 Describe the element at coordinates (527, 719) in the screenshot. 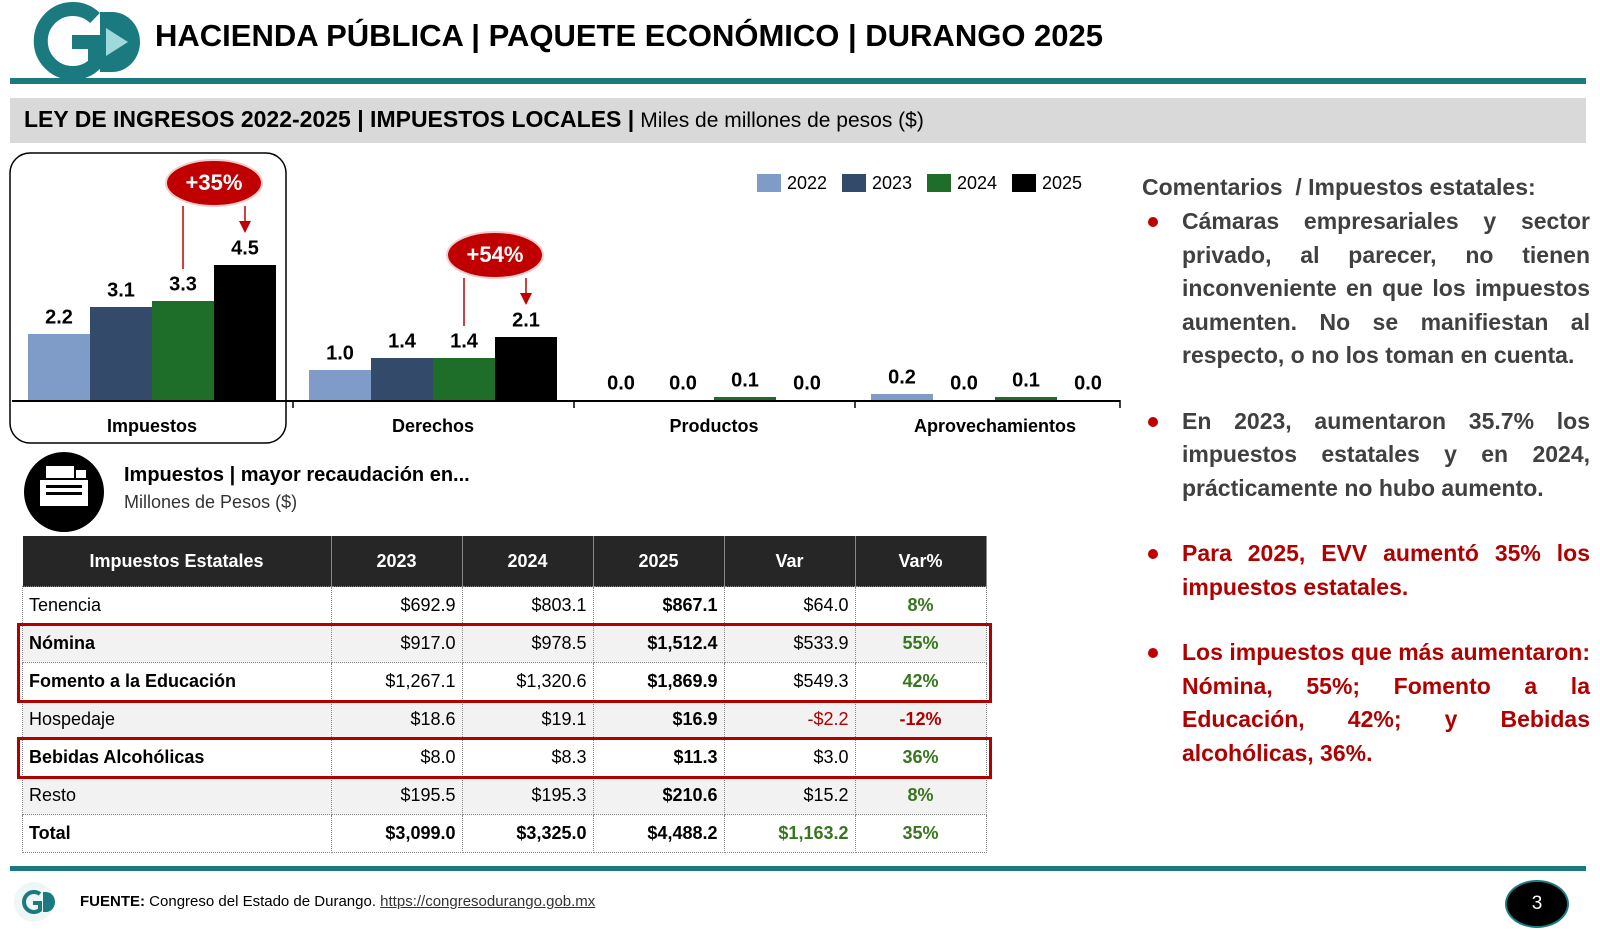

I see `table-cell: $19.1` at that location.